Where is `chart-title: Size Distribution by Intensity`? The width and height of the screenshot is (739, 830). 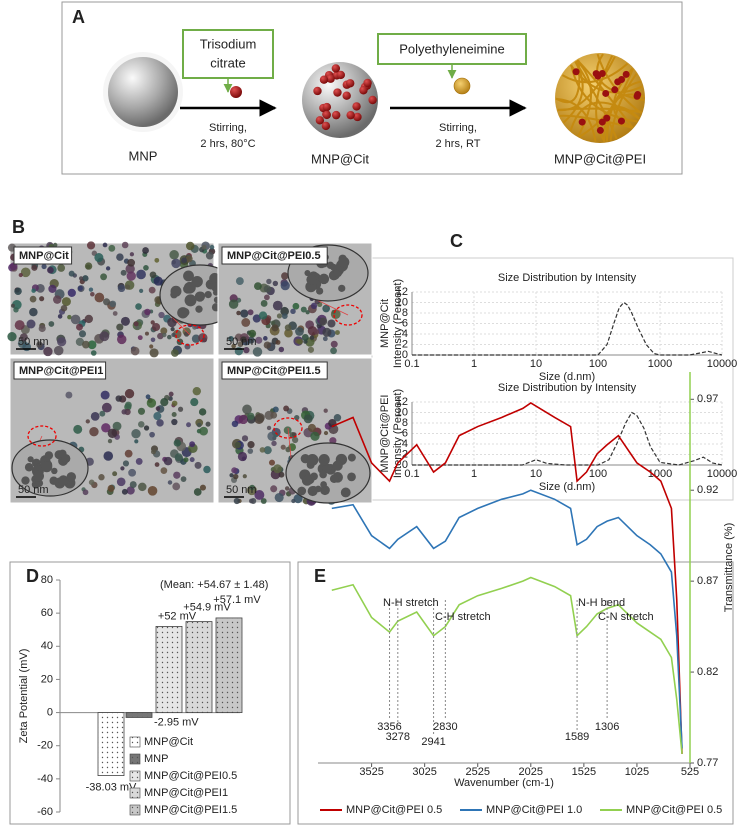 chart-title: Size Distribution by Intensity is located at coordinates (567, 388).